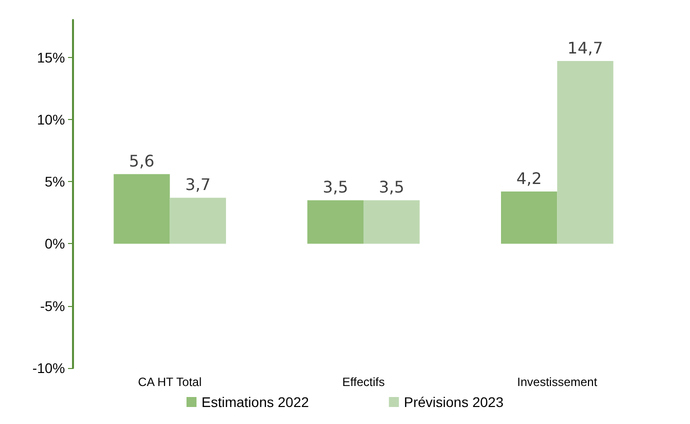  Describe the element at coordinates (50, 57) in the screenshot. I see `y-tick-label: 15%` at that location.